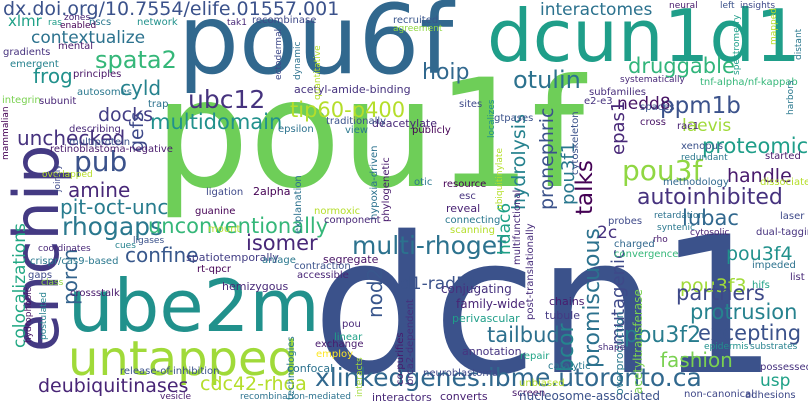  Describe the element at coordinates (657, 107) in the screenshot. I see `word-spaces: spaces` at that location.